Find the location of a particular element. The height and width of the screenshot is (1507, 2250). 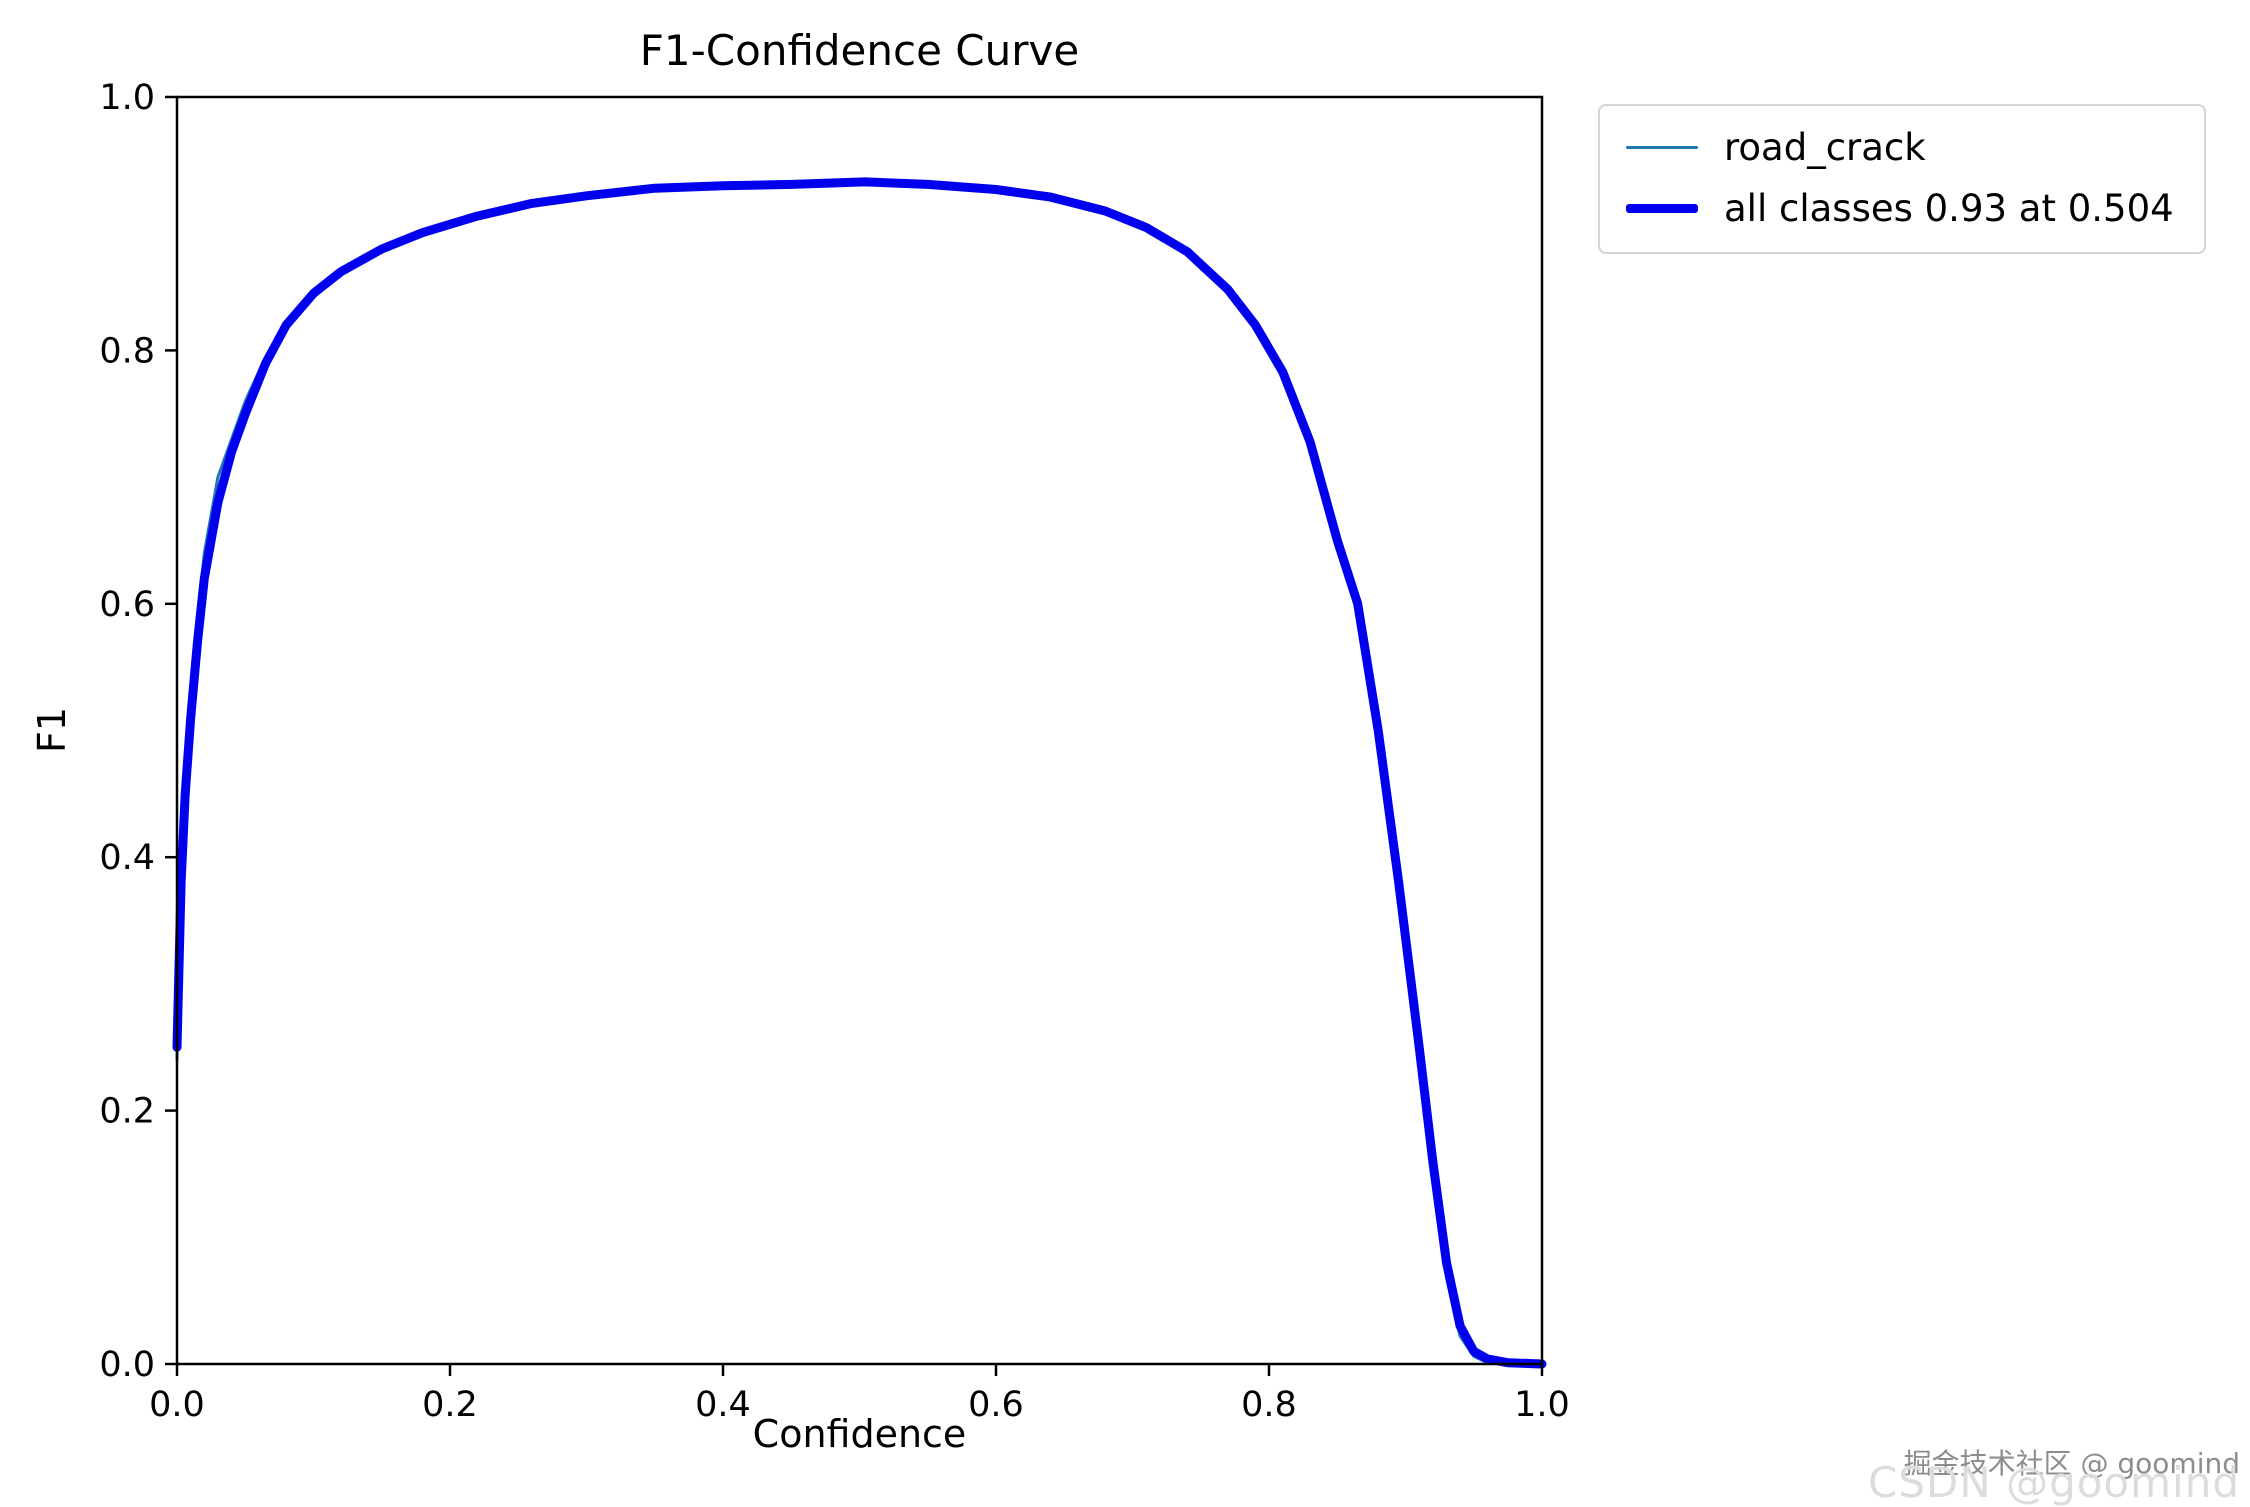

legend-line-sample-road-crack is located at coordinates (1662, 147).